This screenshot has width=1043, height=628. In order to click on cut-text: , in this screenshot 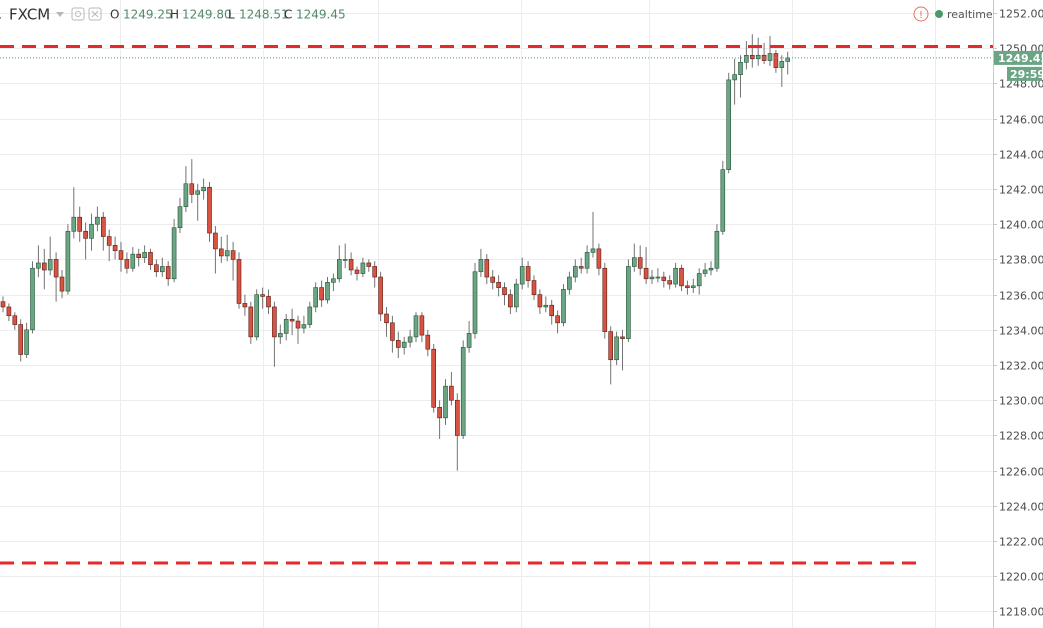, I will do `click(1, 15)`.